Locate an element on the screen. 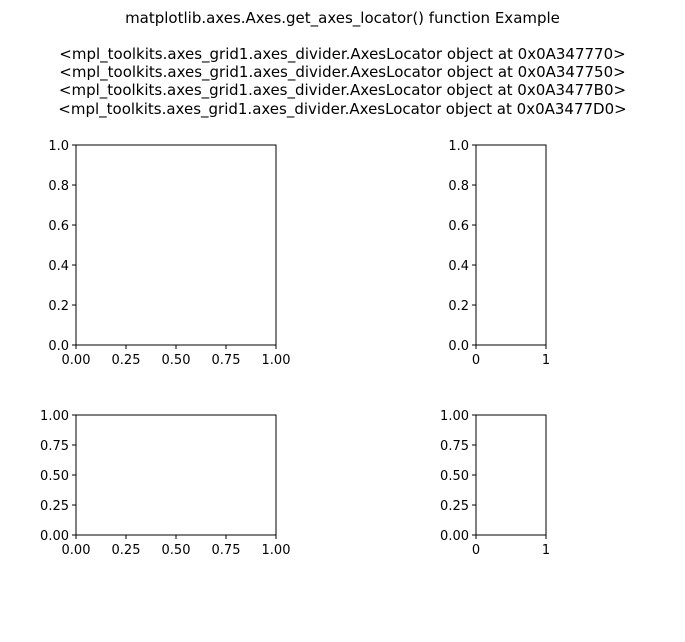 This screenshot has height=642, width=685. axes-top-left: 0.00 0.25 0.50 0.75 1.00 0.0 0.2 0.4 0.6 0.8 1.0 is located at coordinates (169, 253).